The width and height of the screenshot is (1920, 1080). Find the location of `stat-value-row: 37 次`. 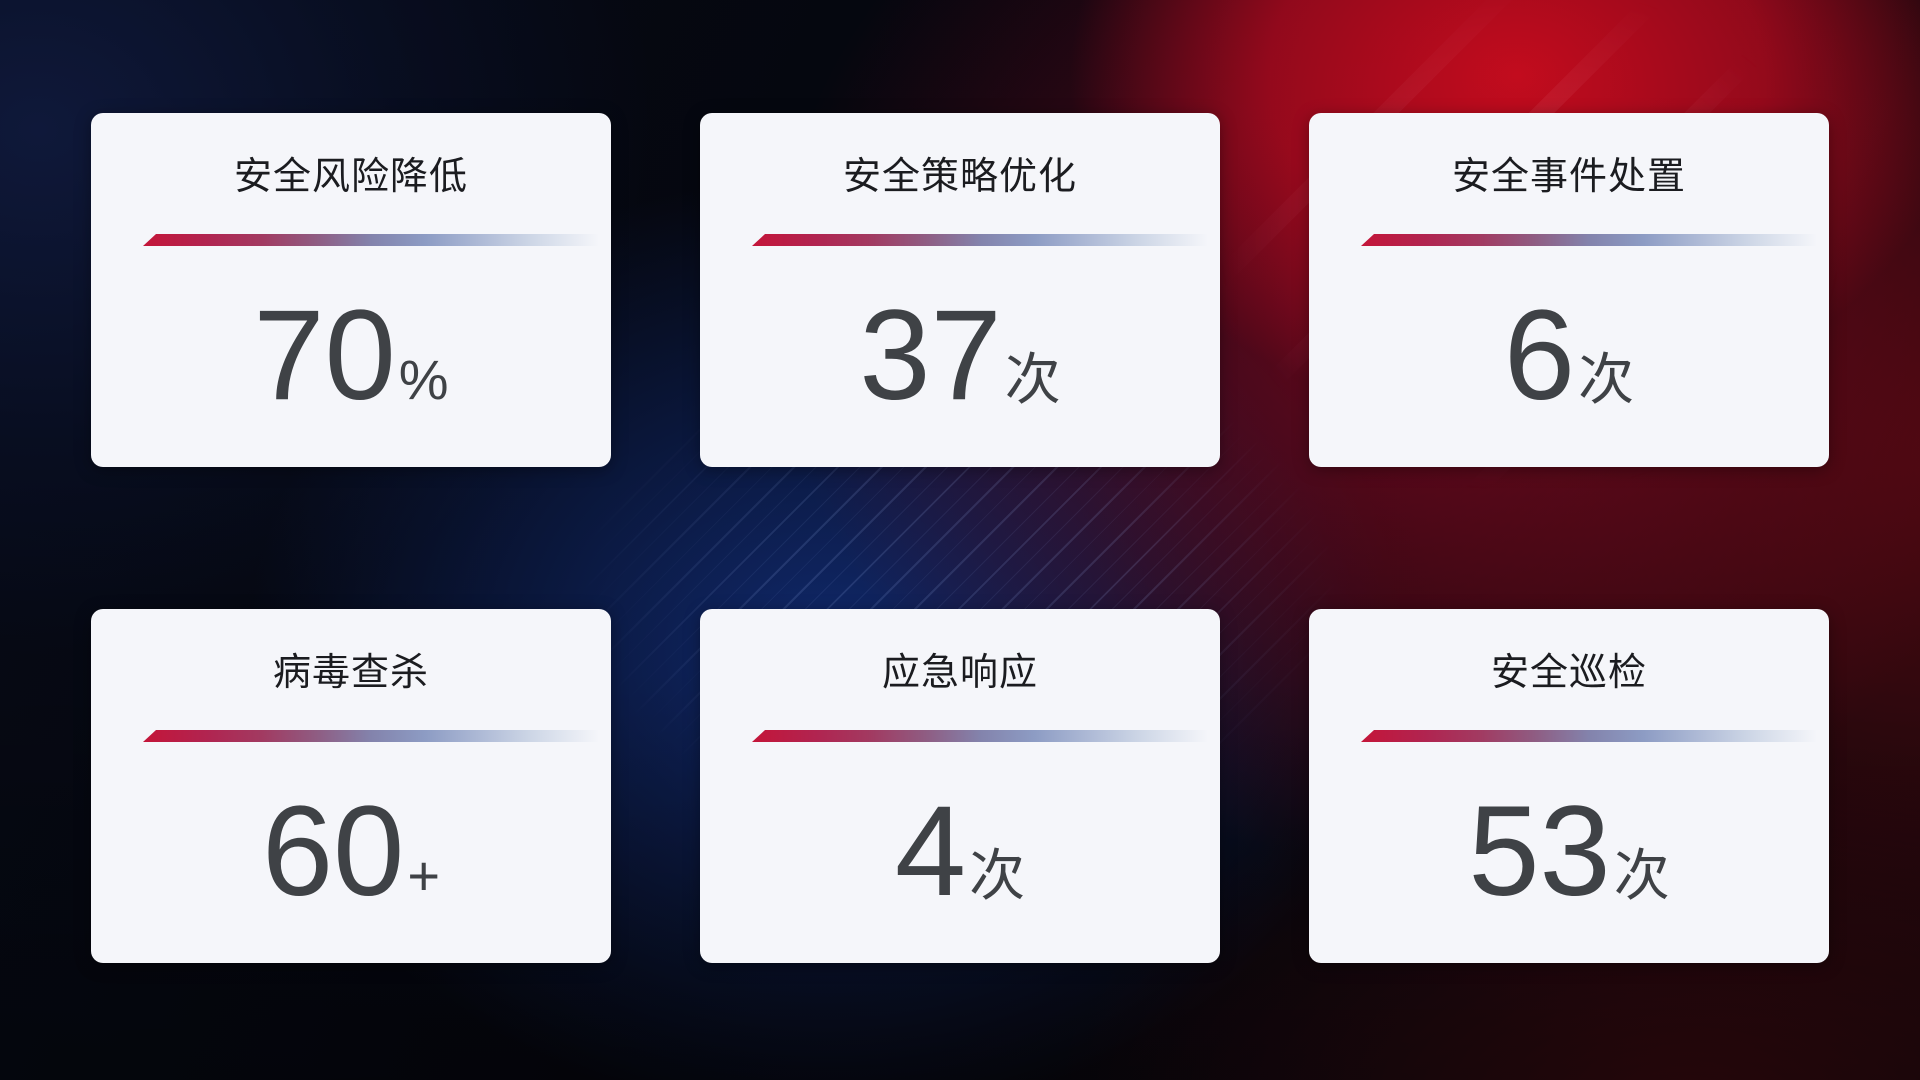

stat-value-row: 37 次 is located at coordinates (960, 356).